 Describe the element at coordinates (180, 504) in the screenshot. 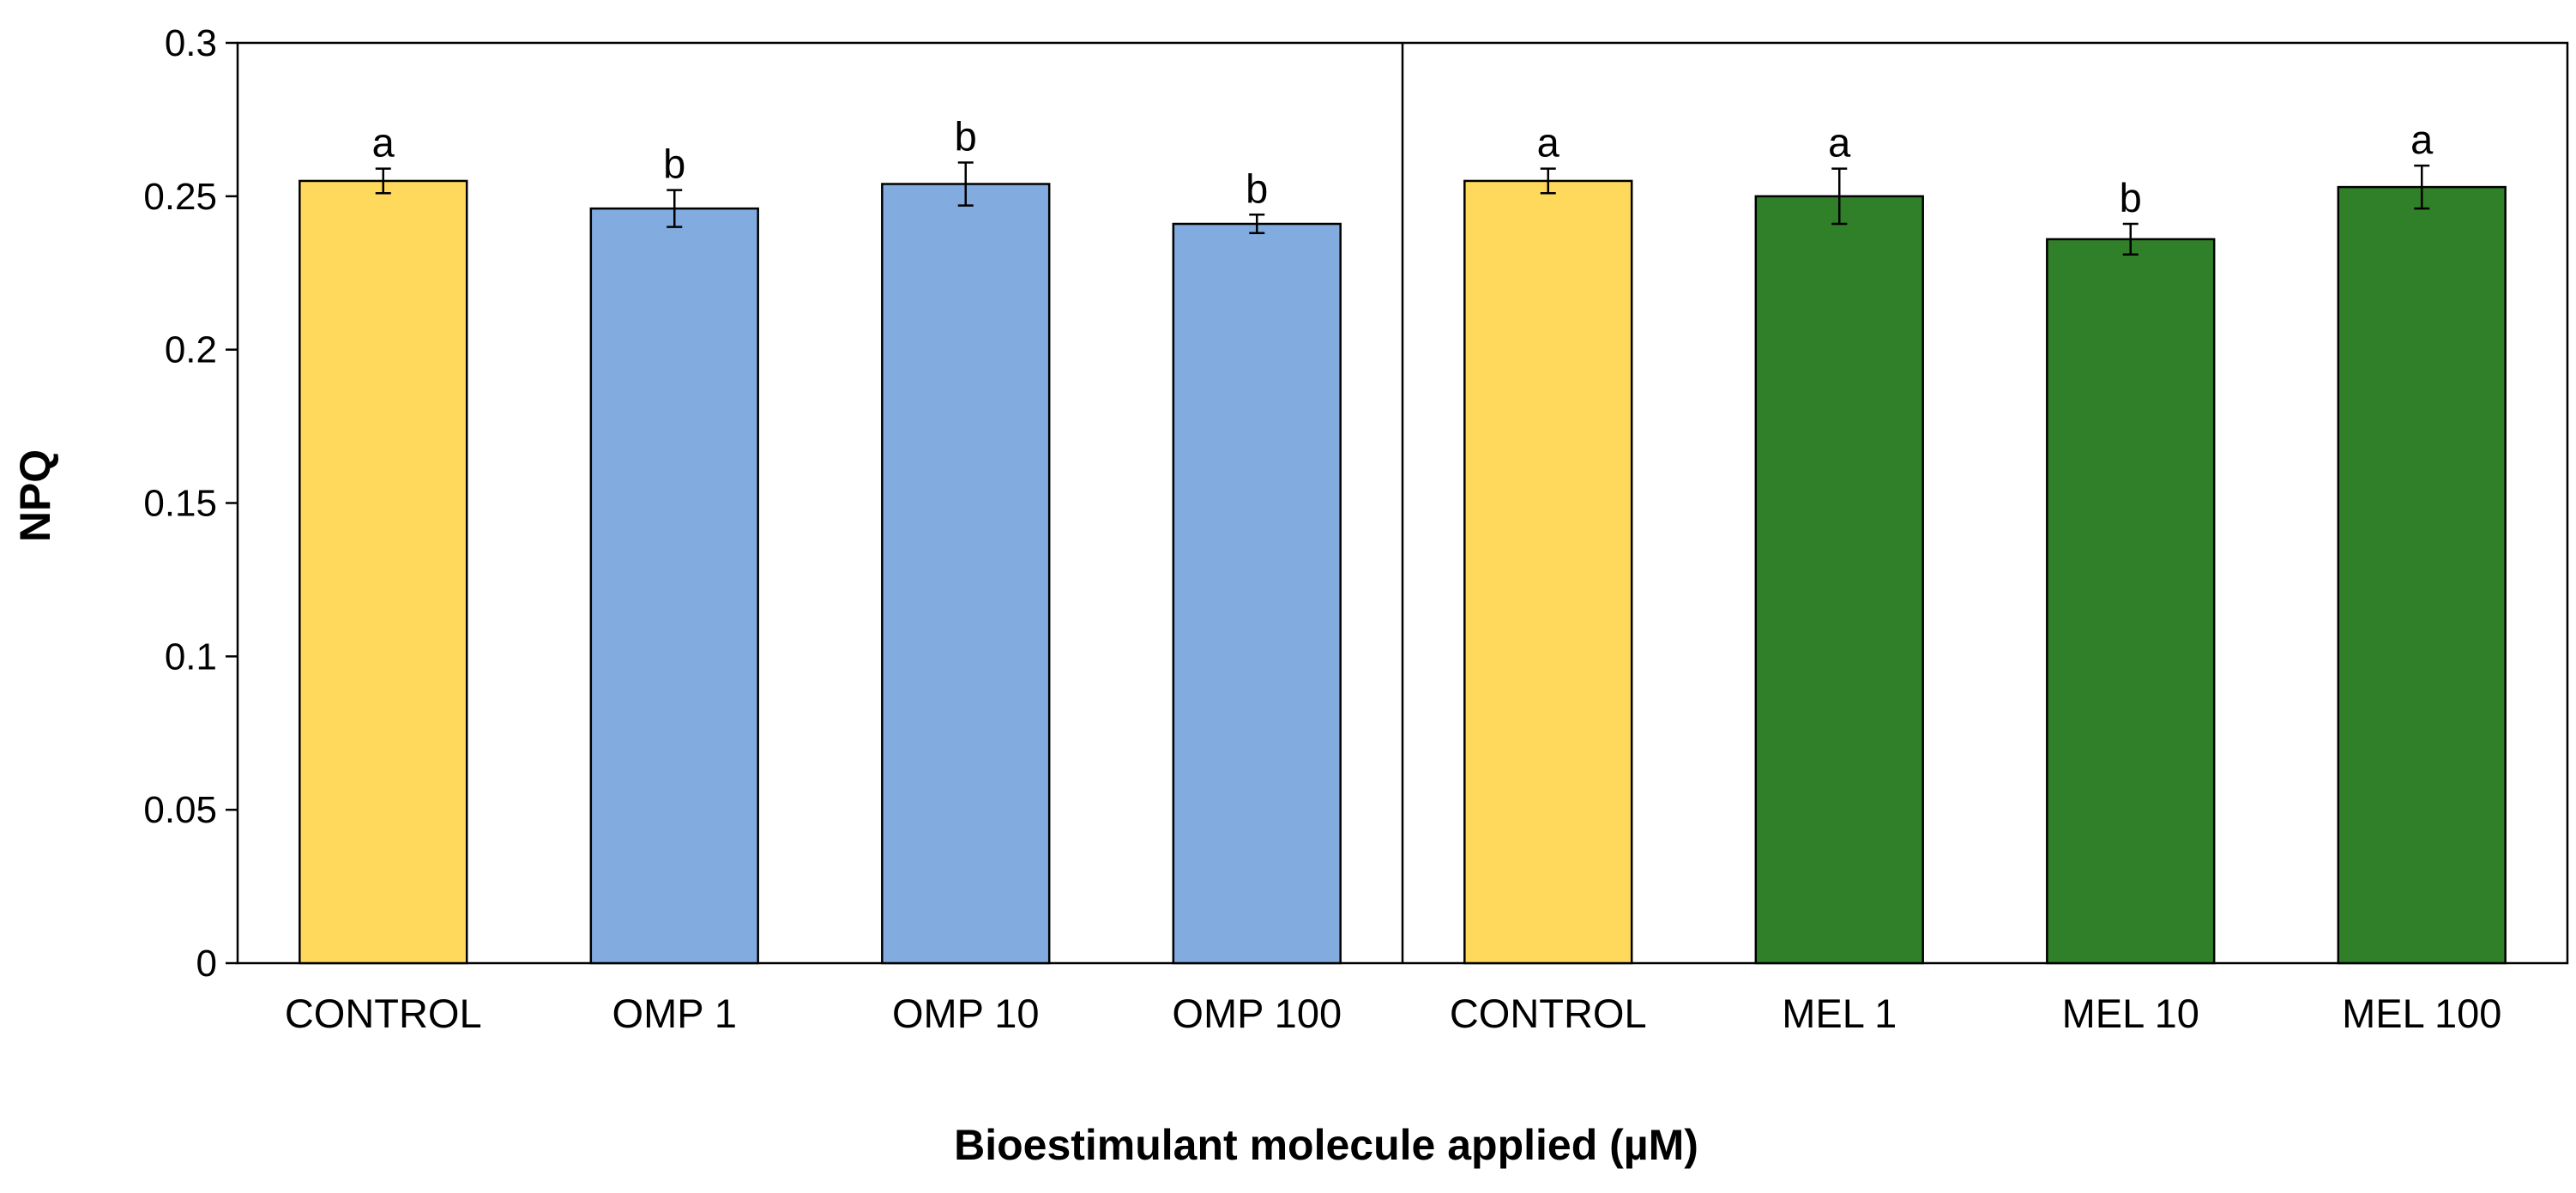

I see `y-tick-label: 0.15` at that location.